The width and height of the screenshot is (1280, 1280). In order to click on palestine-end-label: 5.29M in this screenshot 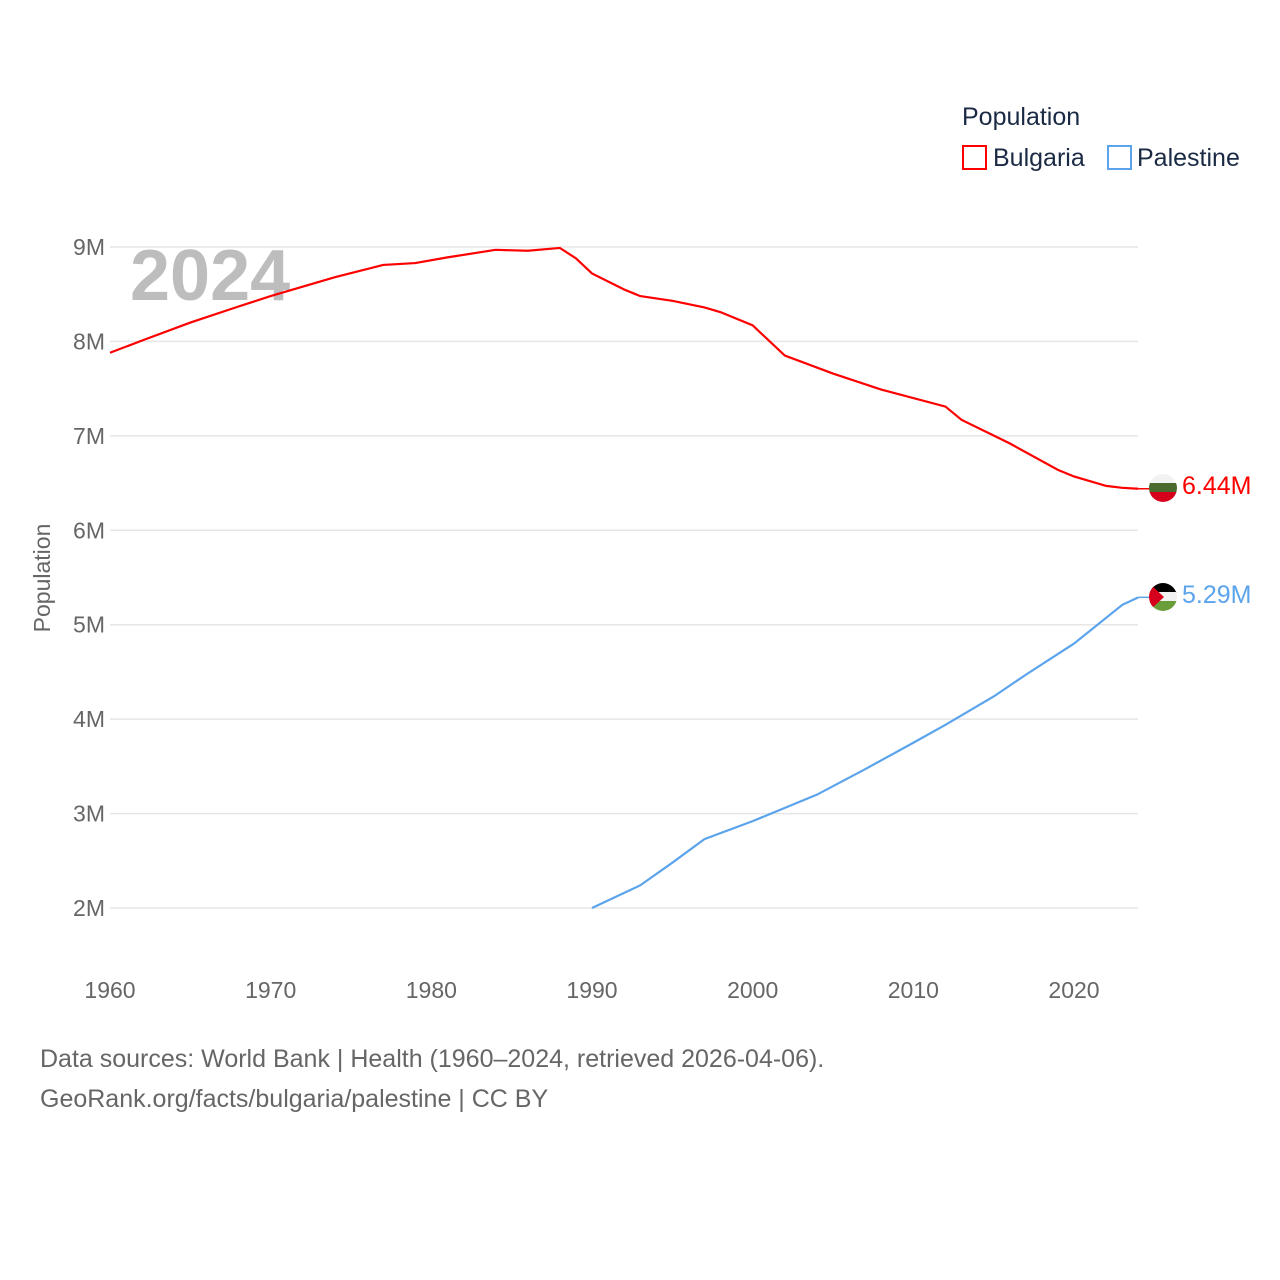, I will do `click(1216, 595)`.